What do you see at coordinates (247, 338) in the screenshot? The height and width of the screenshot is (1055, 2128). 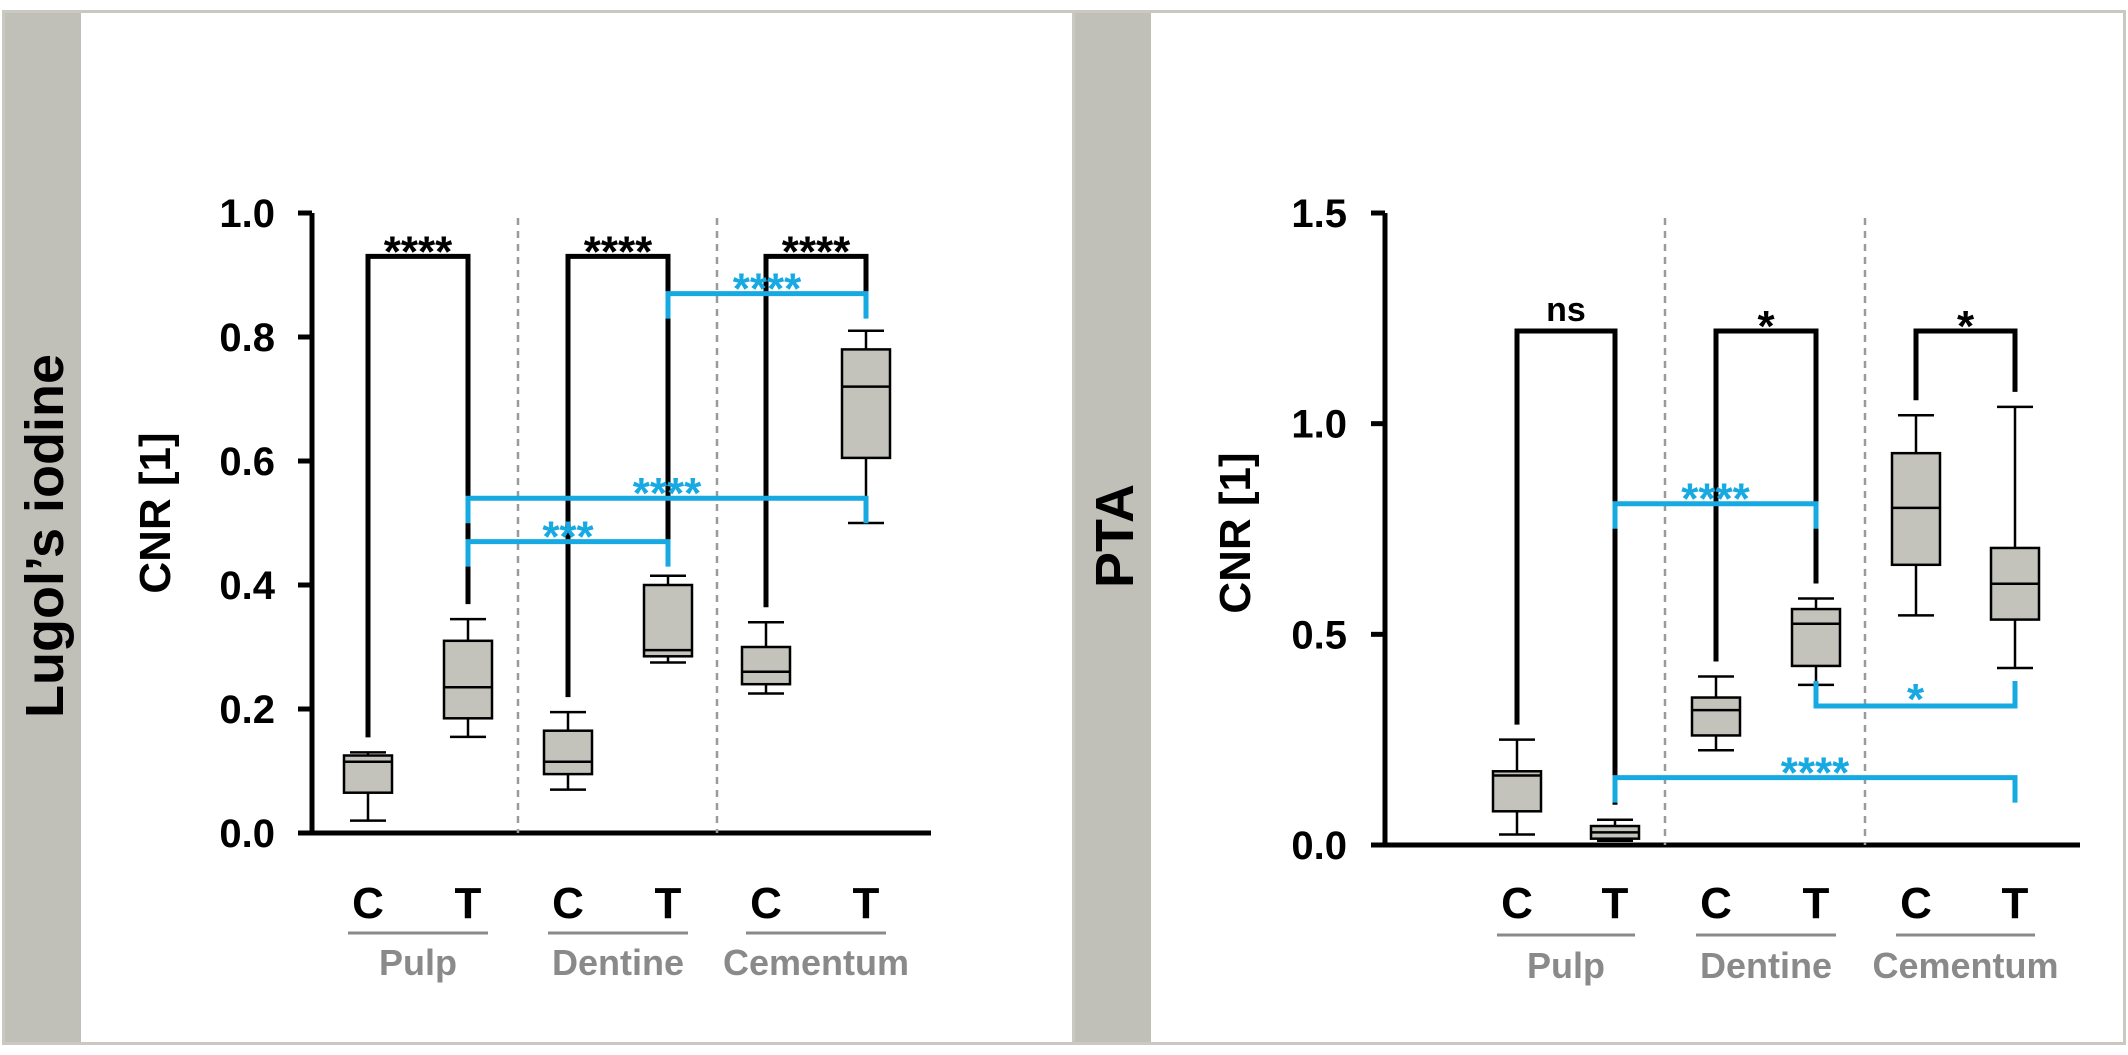 I see `y-tick-label: 0.8` at bounding box center [247, 338].